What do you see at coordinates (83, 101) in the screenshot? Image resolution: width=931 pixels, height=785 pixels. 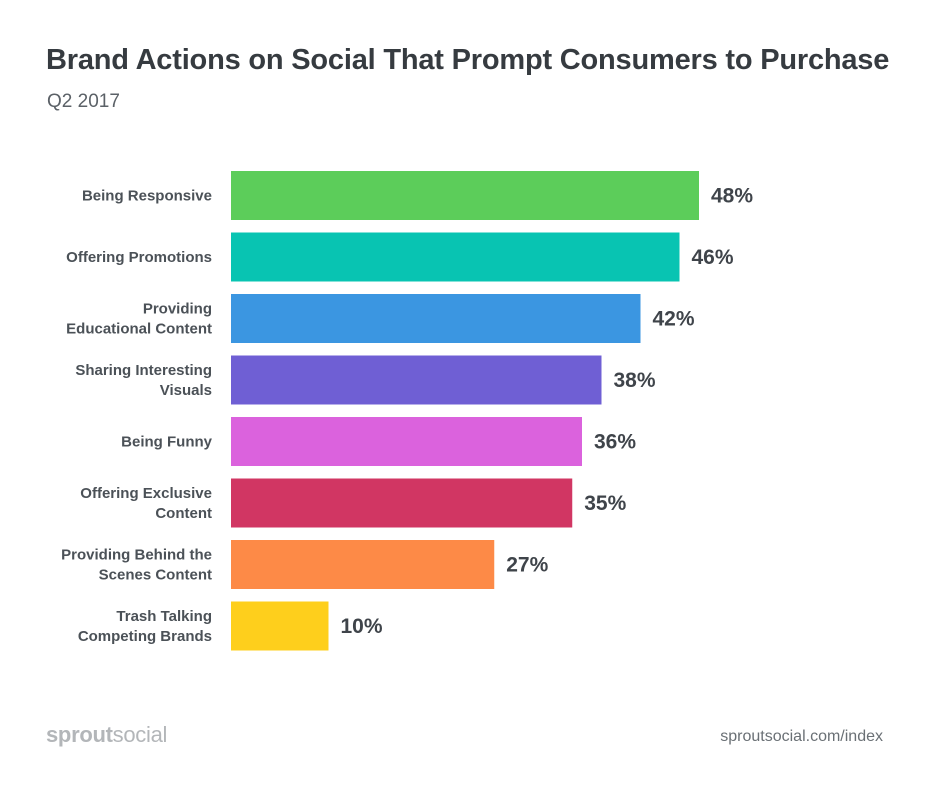 I see `chart-subtitle: Q2 2017` at bounding box center [83, 101].